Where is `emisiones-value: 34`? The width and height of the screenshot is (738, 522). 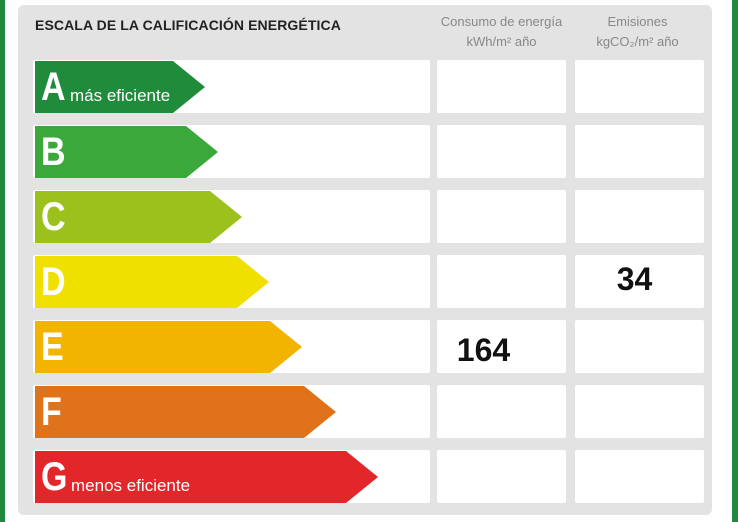
emisiones-value: 34 is located at coordinates (634, 279).